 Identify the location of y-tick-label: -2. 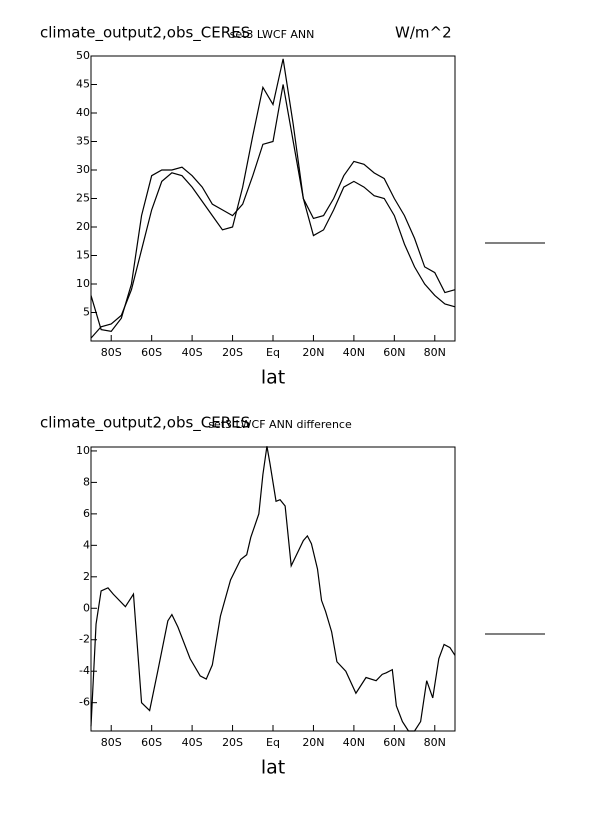
(84, 639).